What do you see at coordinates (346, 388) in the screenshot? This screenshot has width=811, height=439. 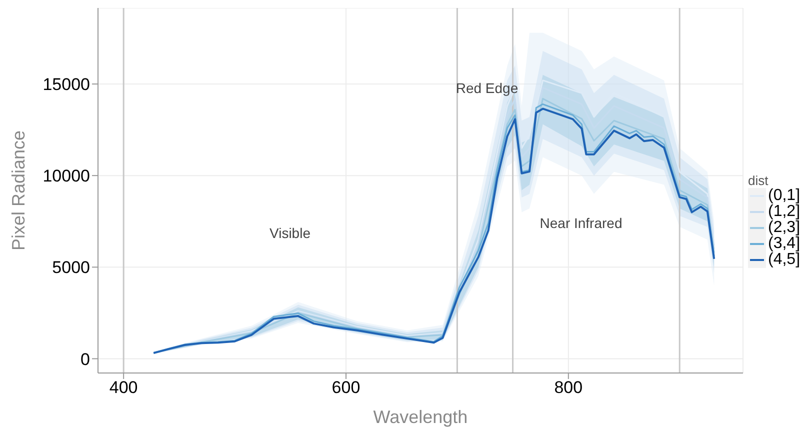 I see `x-tick-label: 600` at bounding box center [346, 388].